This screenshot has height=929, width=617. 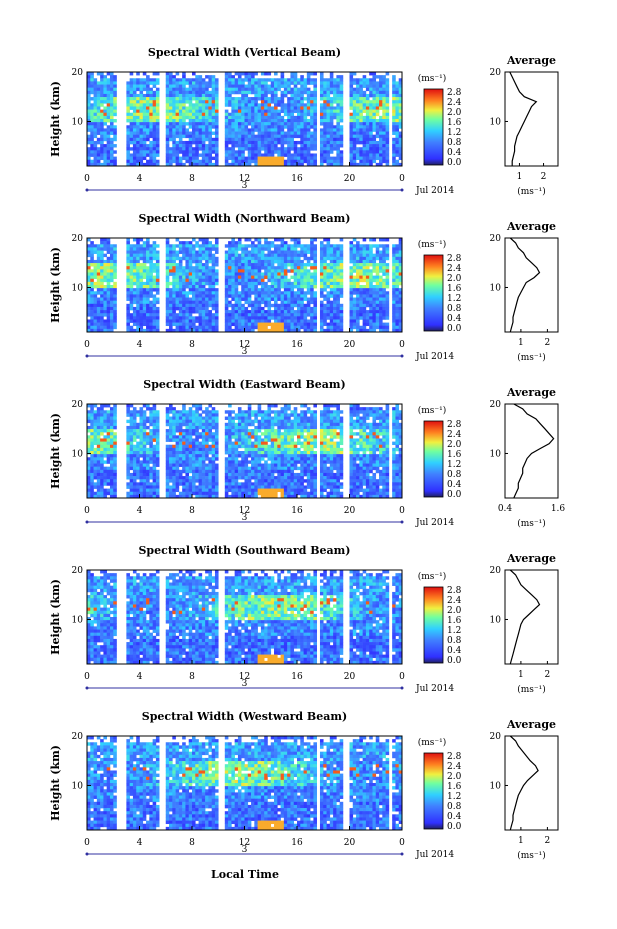 I want to click on colorbar-tick-label: 0.4, so click(x=454, y=153).